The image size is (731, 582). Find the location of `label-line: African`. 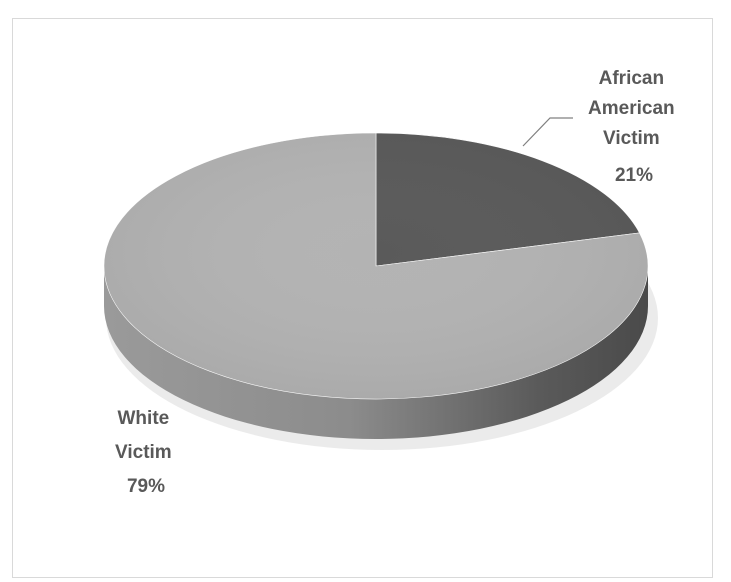

label-line: African is located at coordinates (631, 78).